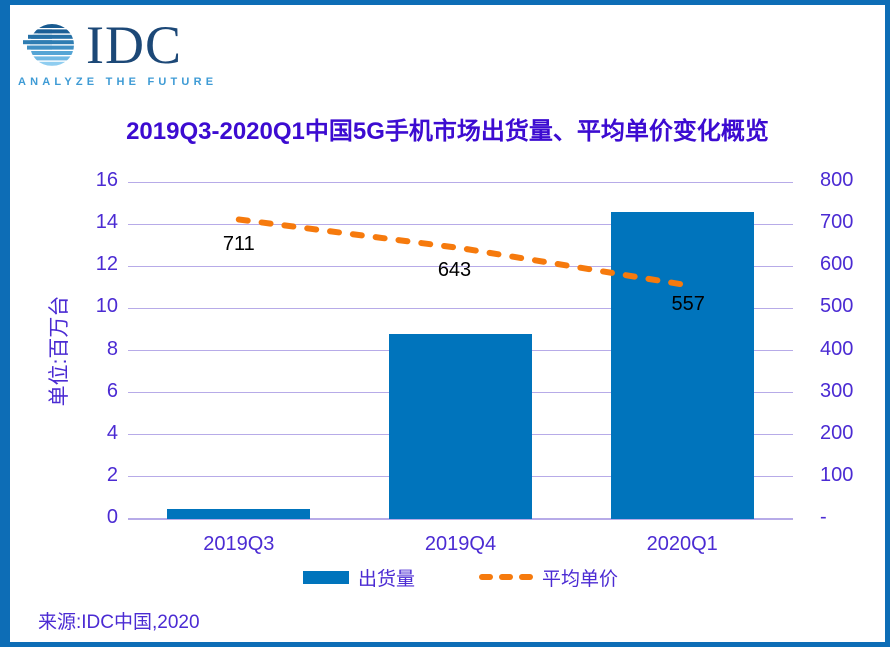  Describe the element at coordinates (460, 426) in the screenshot. I see `bar-2019Q4` at that location.